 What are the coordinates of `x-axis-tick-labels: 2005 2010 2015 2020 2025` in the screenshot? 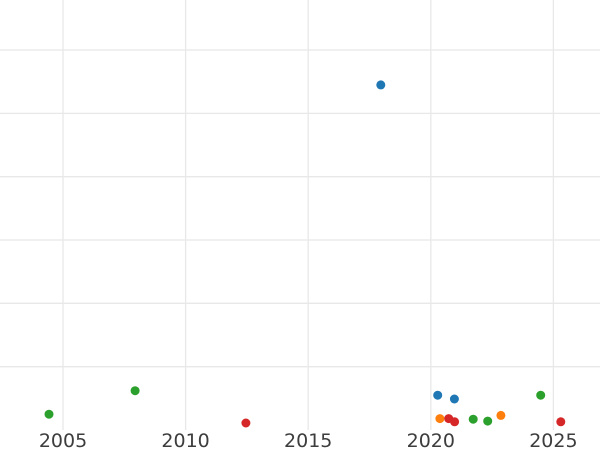 It's located at (308, 440).